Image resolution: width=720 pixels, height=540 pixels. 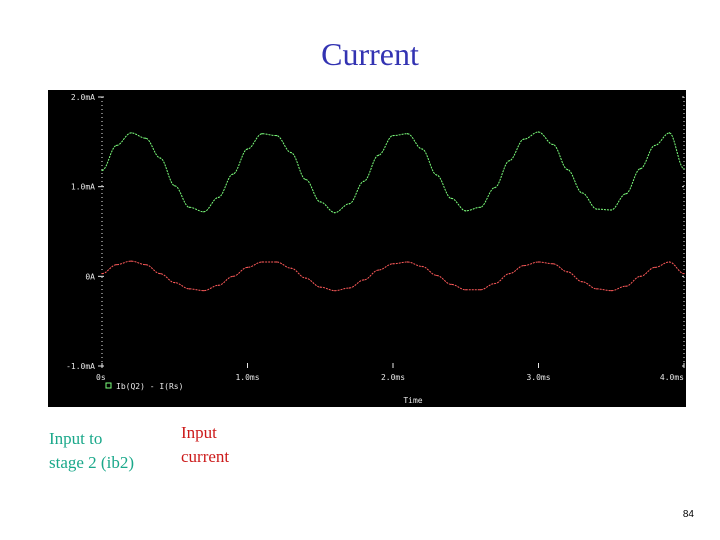 What do you see at coordinates (393, 172) in the screenshot?
I see `trace-ib-q2` at bounding box center [393, 172].